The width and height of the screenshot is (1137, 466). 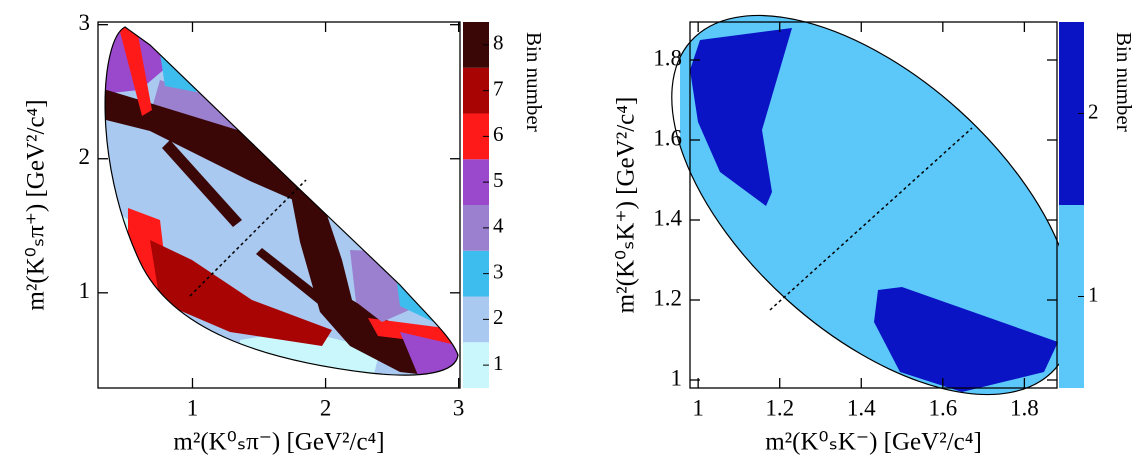 What do you see at coordinates (942, 407) in the screenshot?
I see `x-tick-label: 1.6` at bounding box center [942, 407].